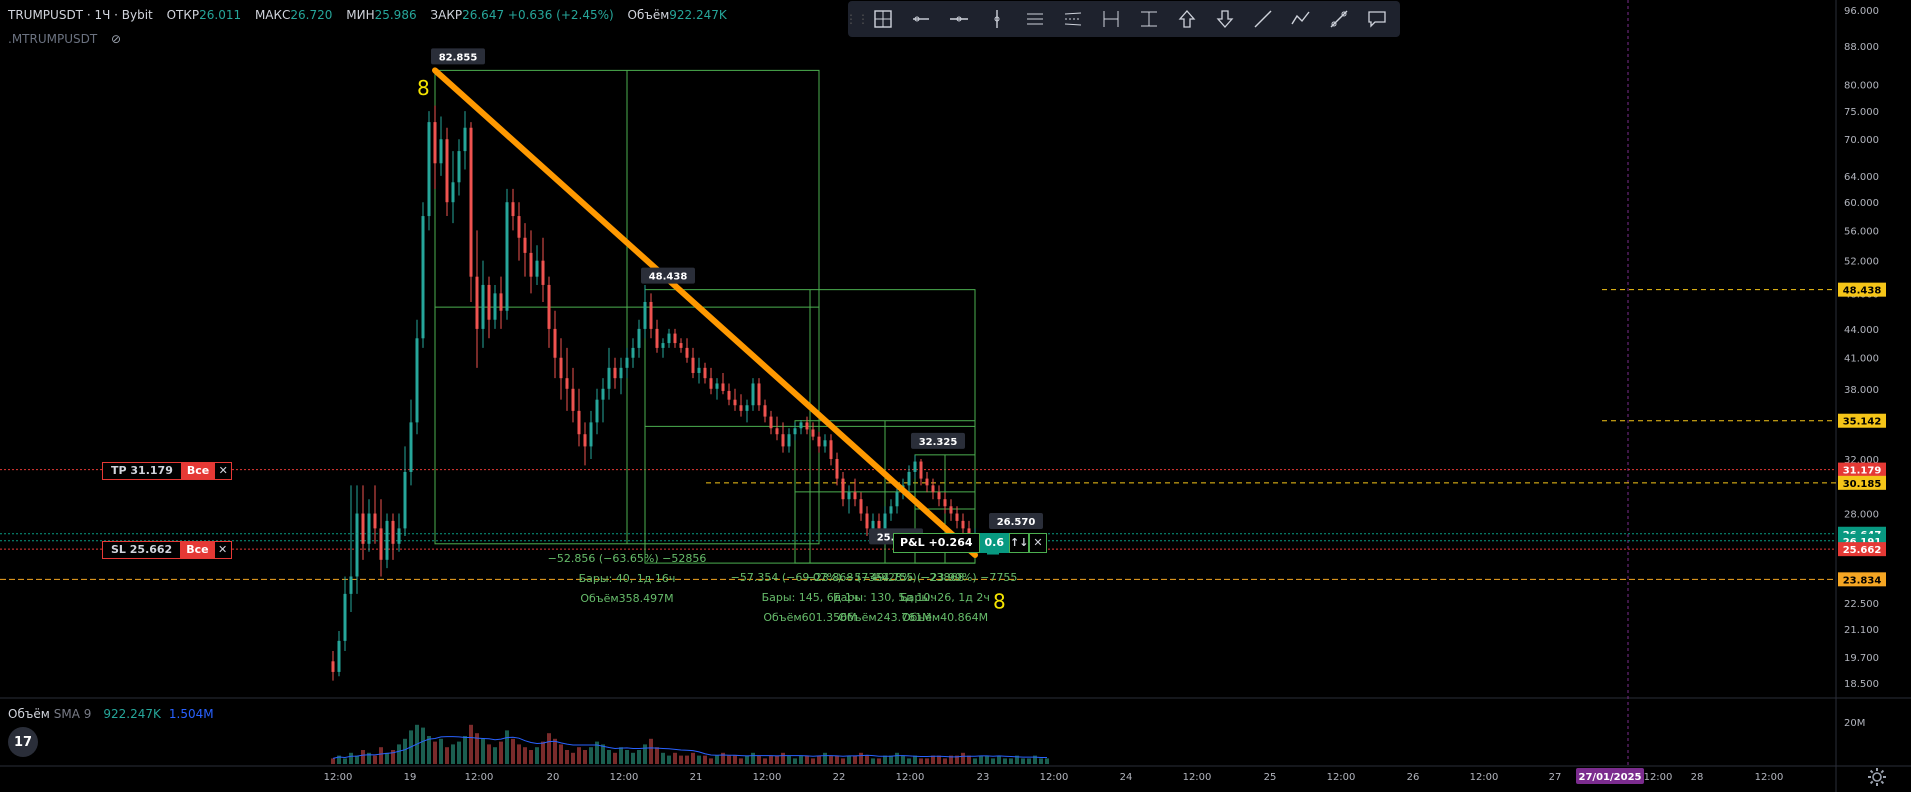 The image size is (1911, 792). What do you see at coordinates (1339, 19) in the screenshot?
I see `fib-icon` at bounding box center [1339, 19].